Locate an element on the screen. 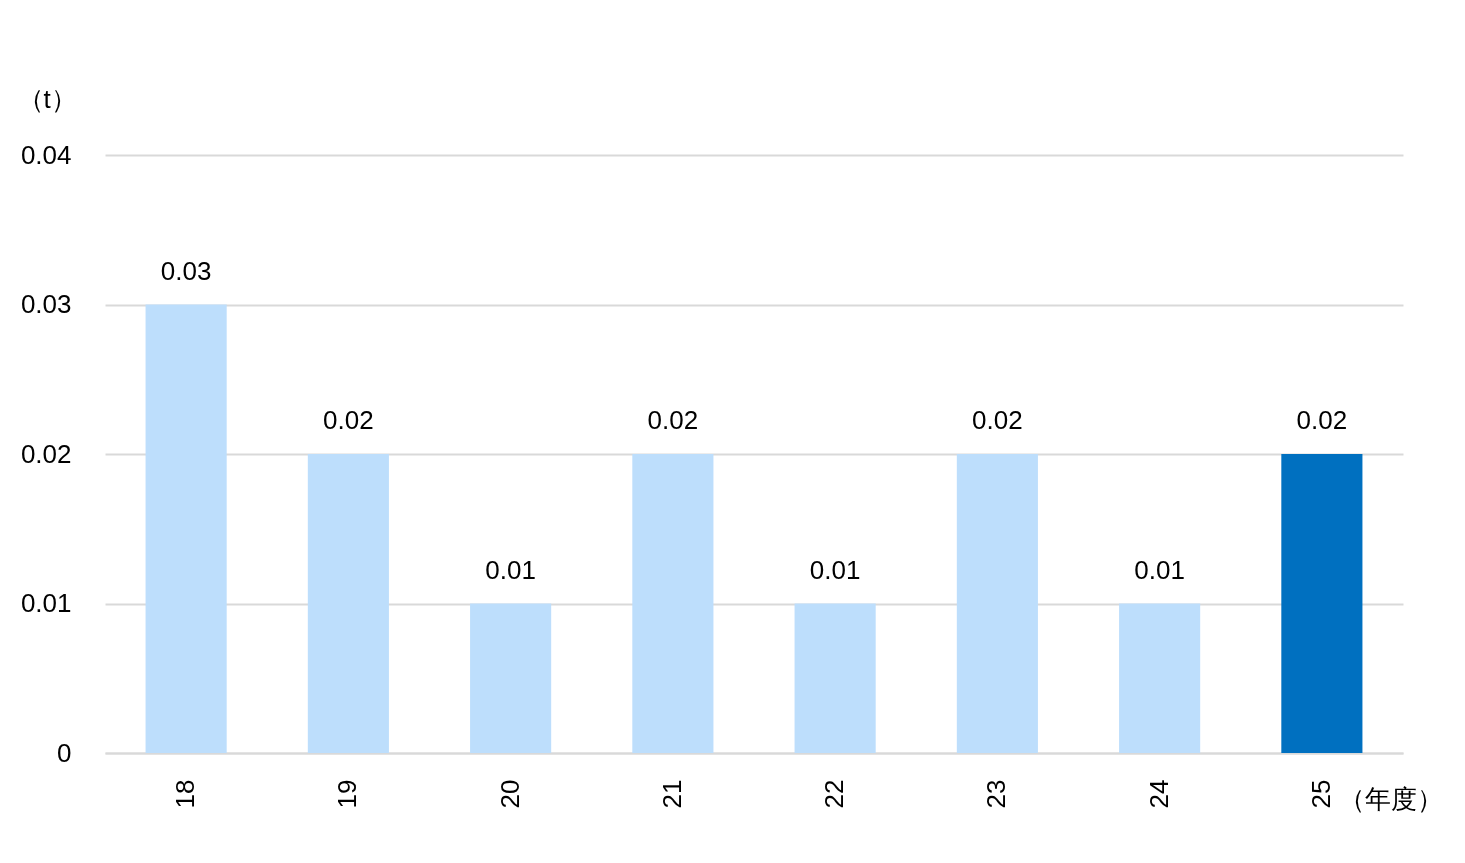  y-tick-label: 0.03 is located at coordinates (46, 304).